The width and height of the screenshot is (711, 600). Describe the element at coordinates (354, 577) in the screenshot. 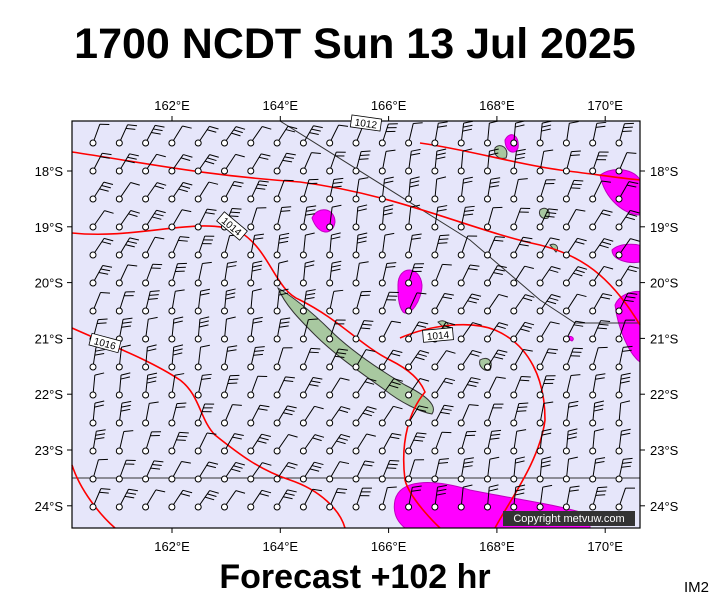

I see `forecast-label: Forecast +102 hr` at that location.